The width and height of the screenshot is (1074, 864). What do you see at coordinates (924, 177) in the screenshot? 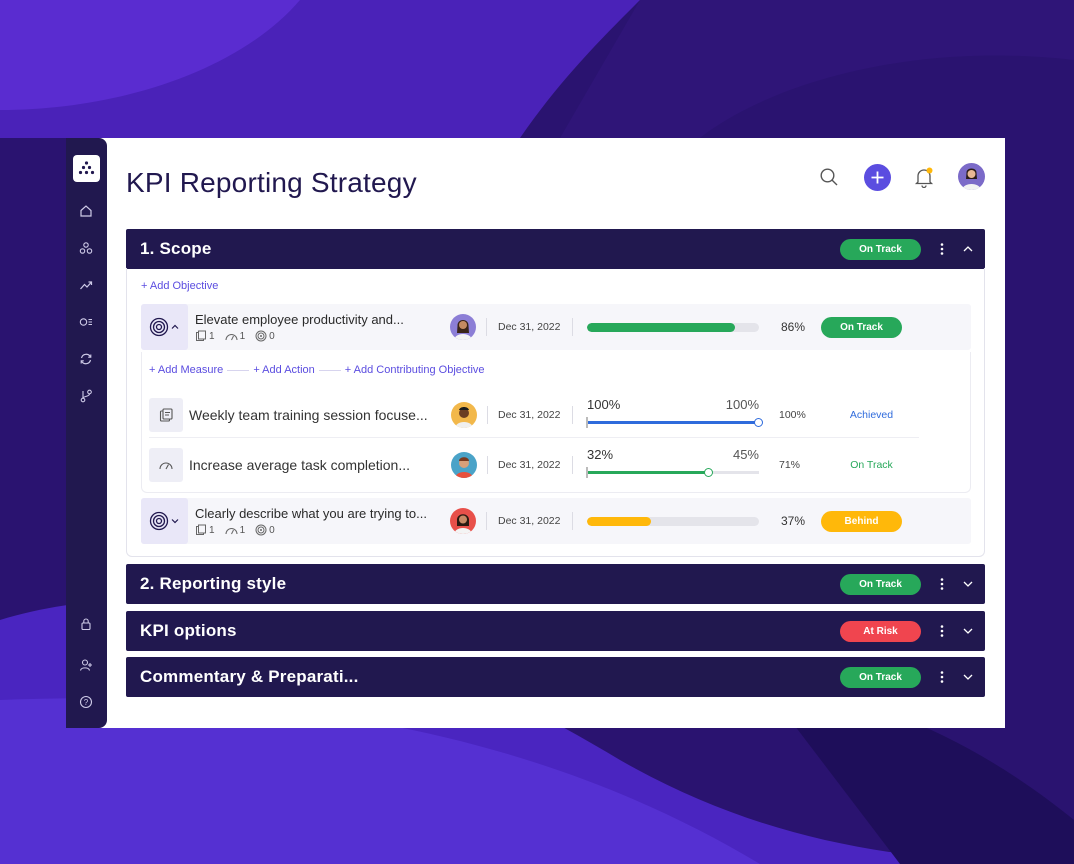
I see `bell-icon` at bounding box center [924, 177].